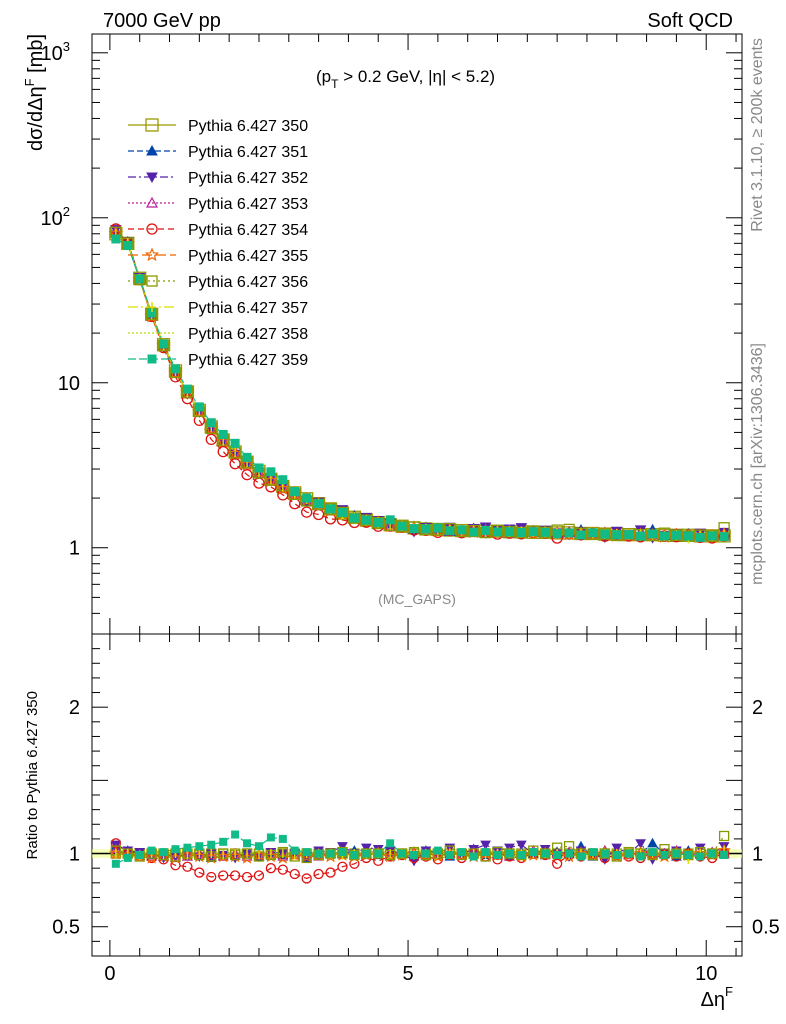 The image size is (786, 1024). Describe the element at coordinates (52, 219) in the screenshot. I see `main-y-tick-label-base: 10` at that location.